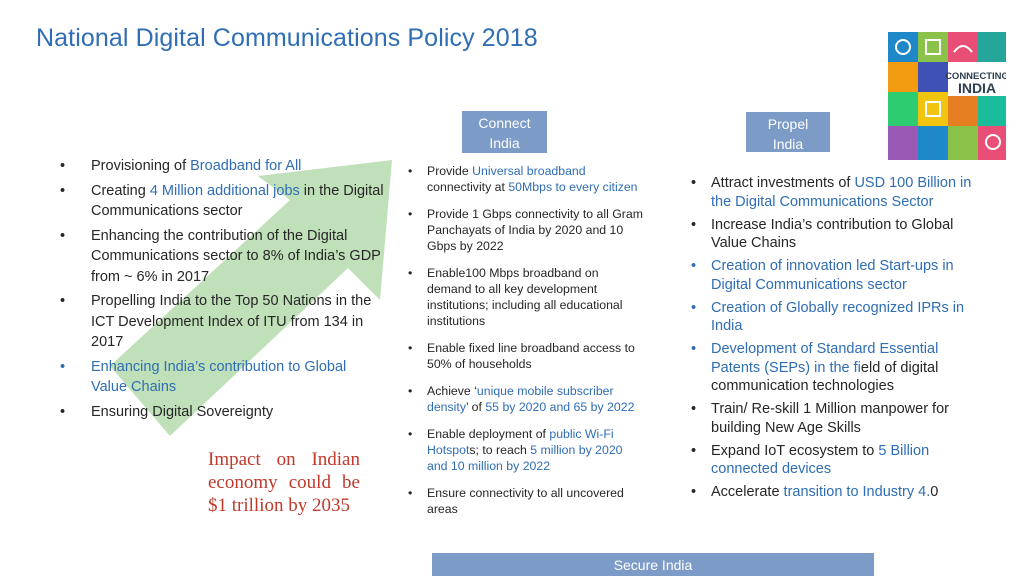 The height and width of the screenshot is (576, 1024). Describe the element at coordinates (947, 96) in the screenshot. I see `connecting-india-logo: CONNECTING INDIA` at that location.